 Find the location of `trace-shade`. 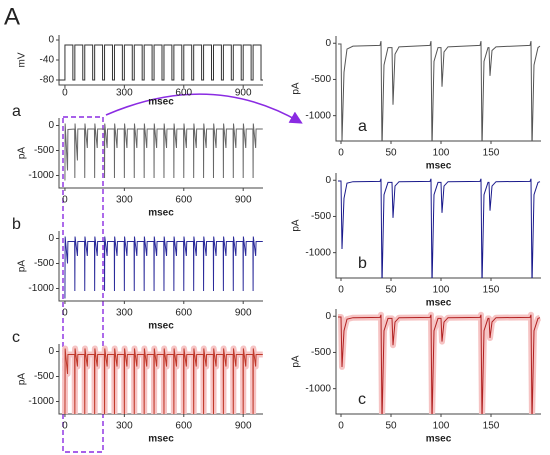

trace-shade is located at coordinates (439, 362).